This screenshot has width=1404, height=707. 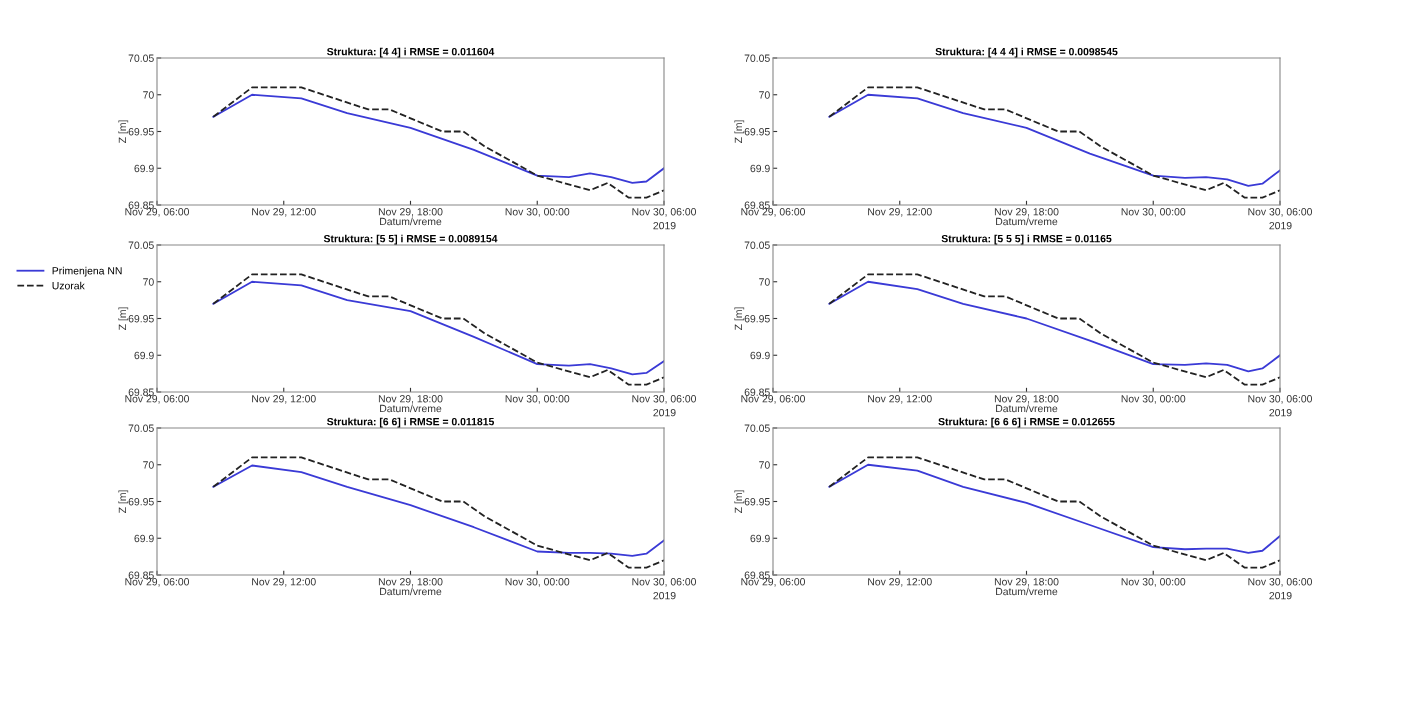 I want to click on chart-title: Struktura: [4 4] i RMSE = 0.011604, so click(x=411, y=52).